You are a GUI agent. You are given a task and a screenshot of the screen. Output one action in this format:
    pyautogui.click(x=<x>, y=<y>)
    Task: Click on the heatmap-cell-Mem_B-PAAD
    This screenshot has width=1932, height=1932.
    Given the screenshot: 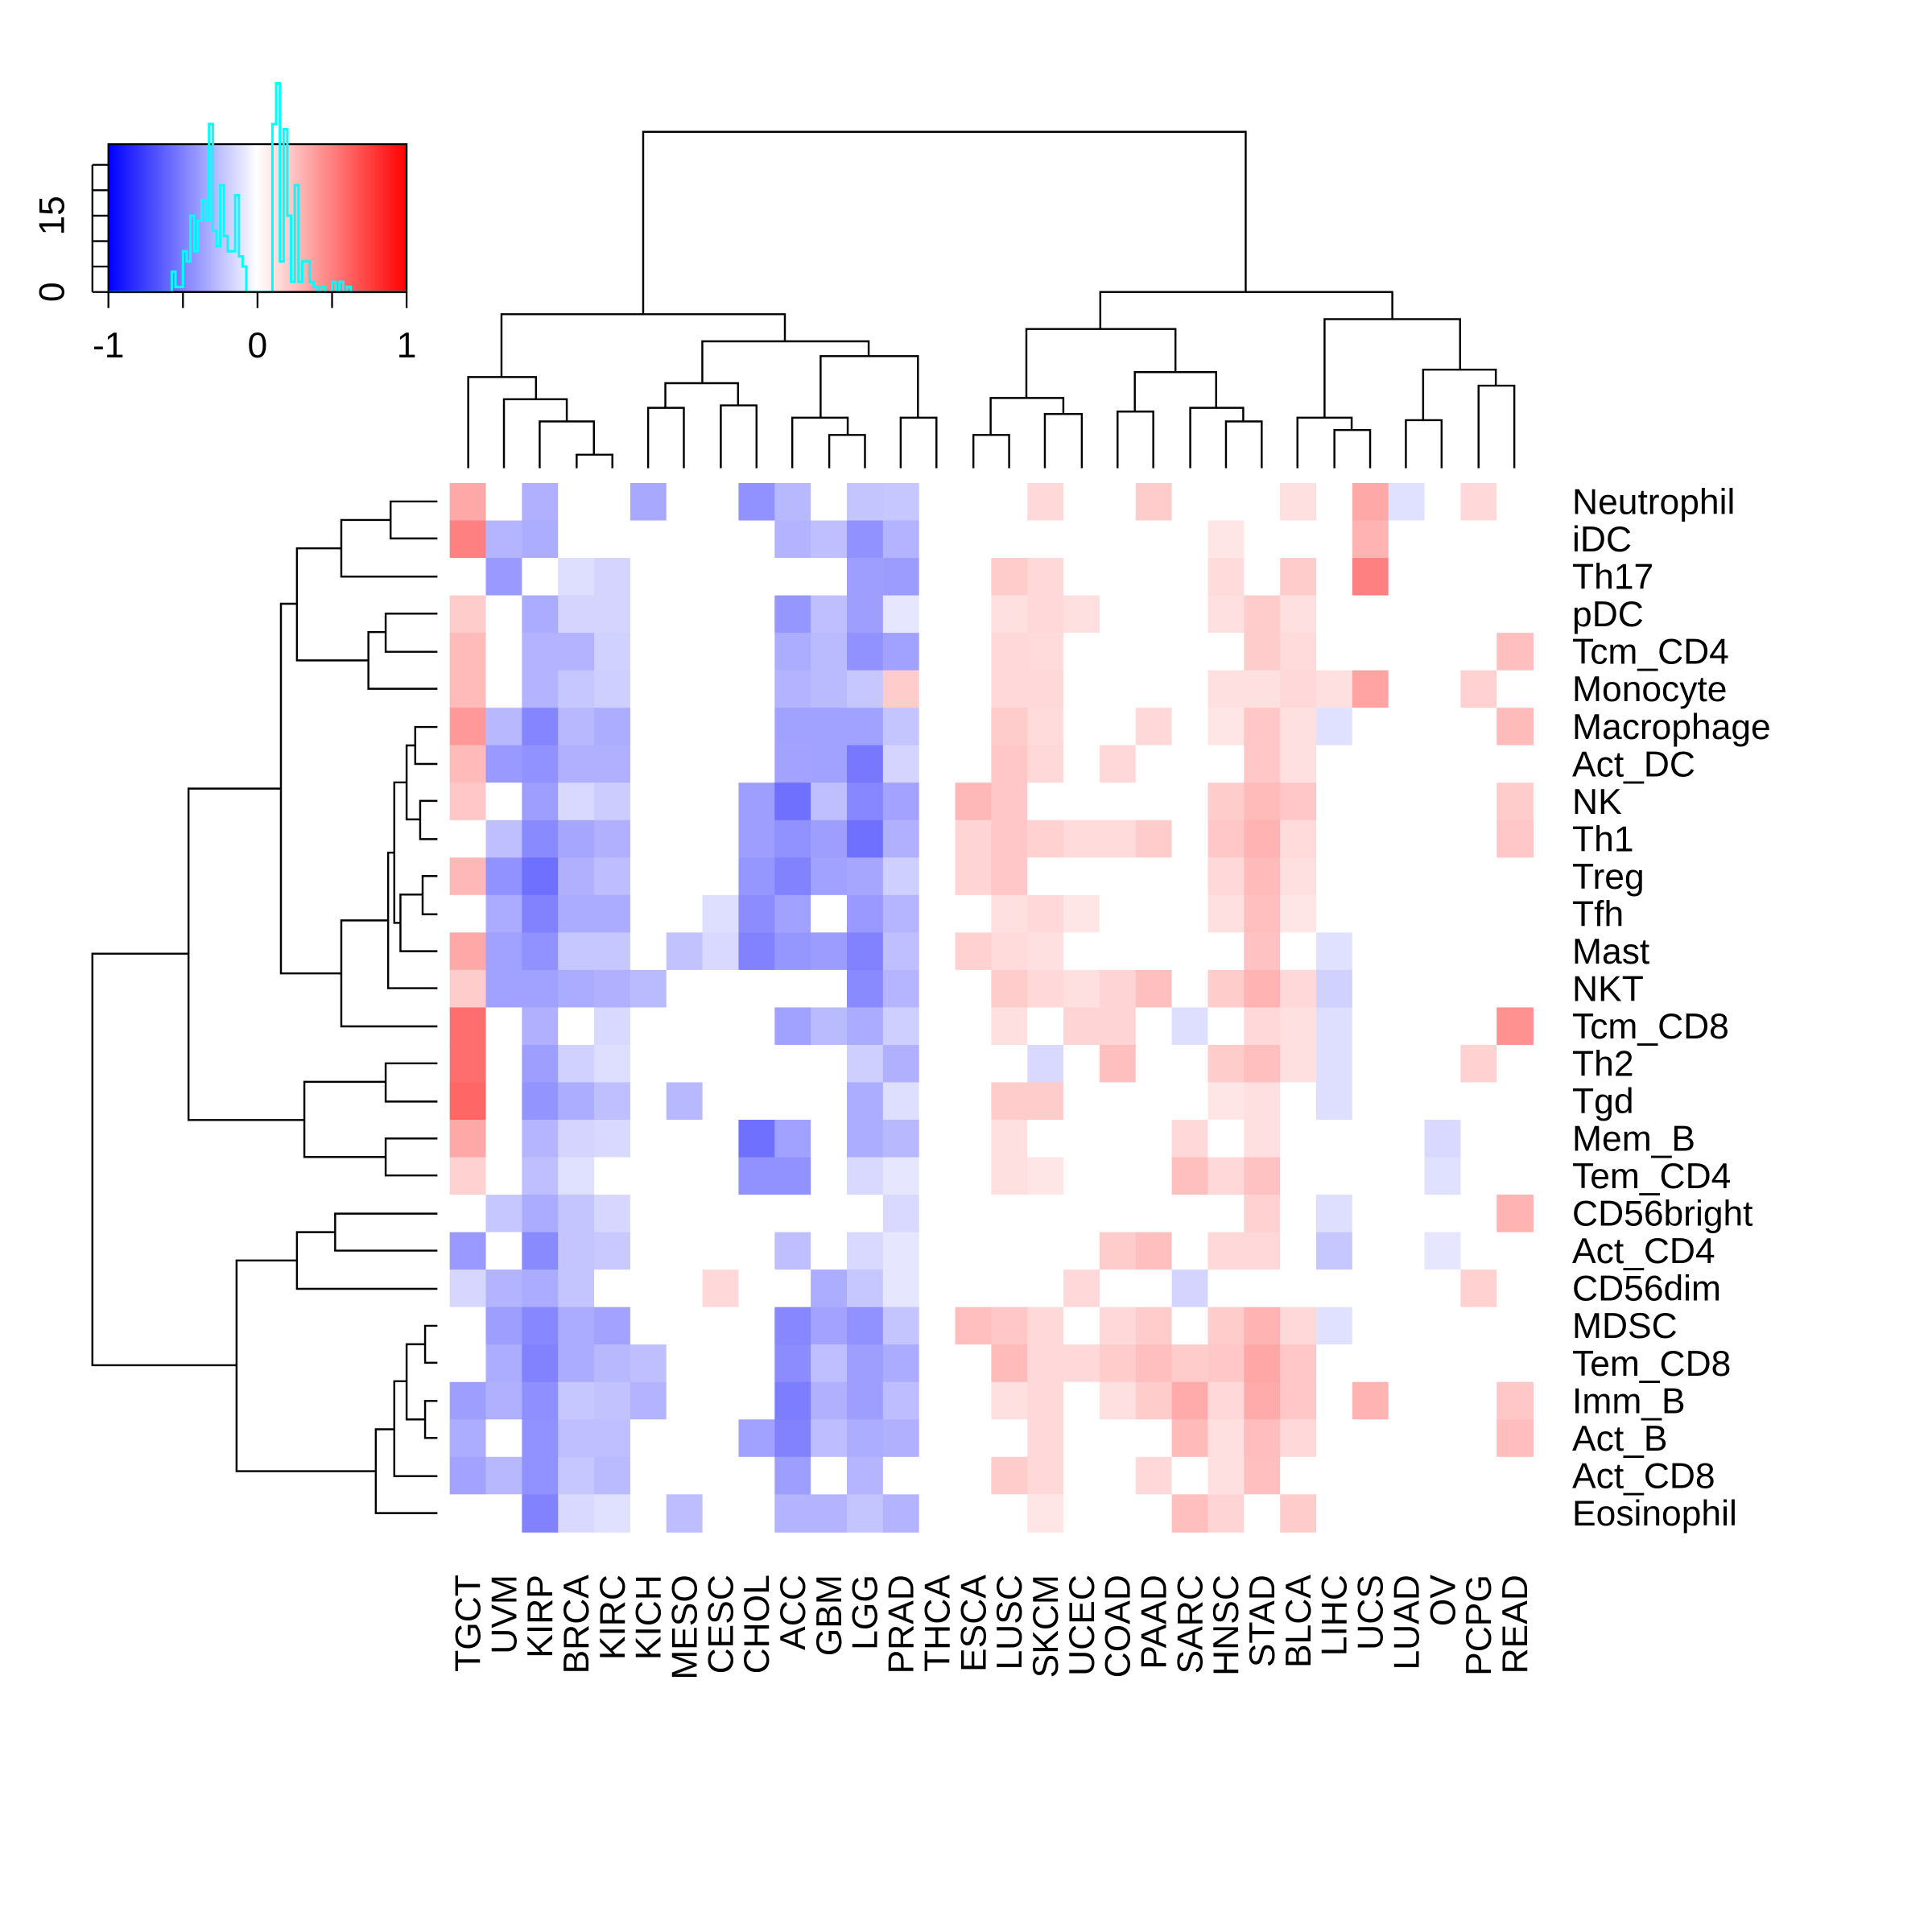 What is the action you would take?
    pyautogui.click(x=1154, y=1139)
    